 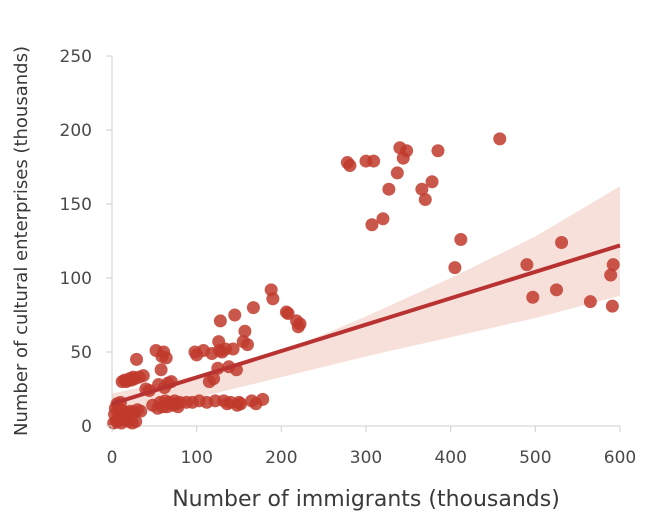 I want to click on y-tick-label-0: 0, so click(x=86, y=427).